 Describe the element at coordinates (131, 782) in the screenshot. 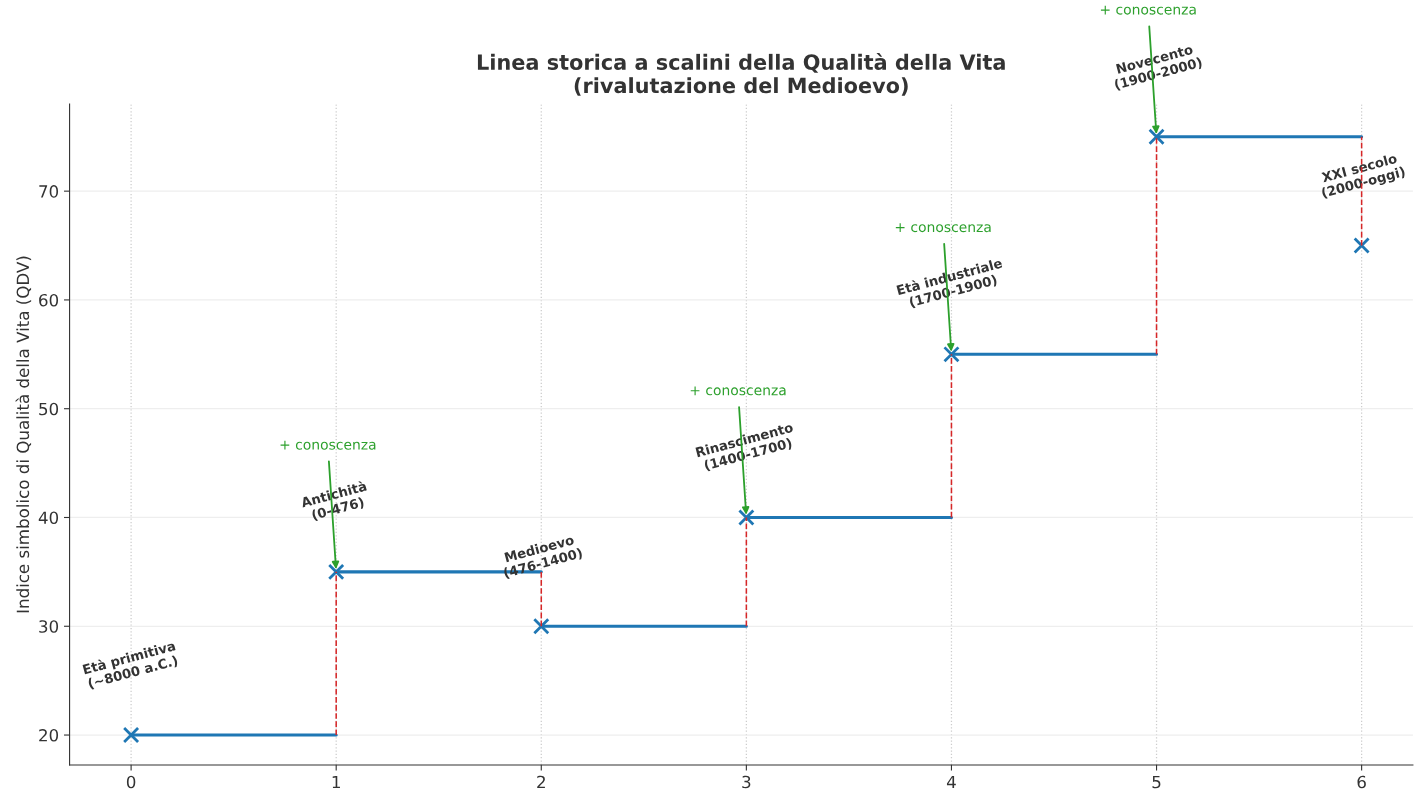

I see `x-tick-label: 0` at that location.